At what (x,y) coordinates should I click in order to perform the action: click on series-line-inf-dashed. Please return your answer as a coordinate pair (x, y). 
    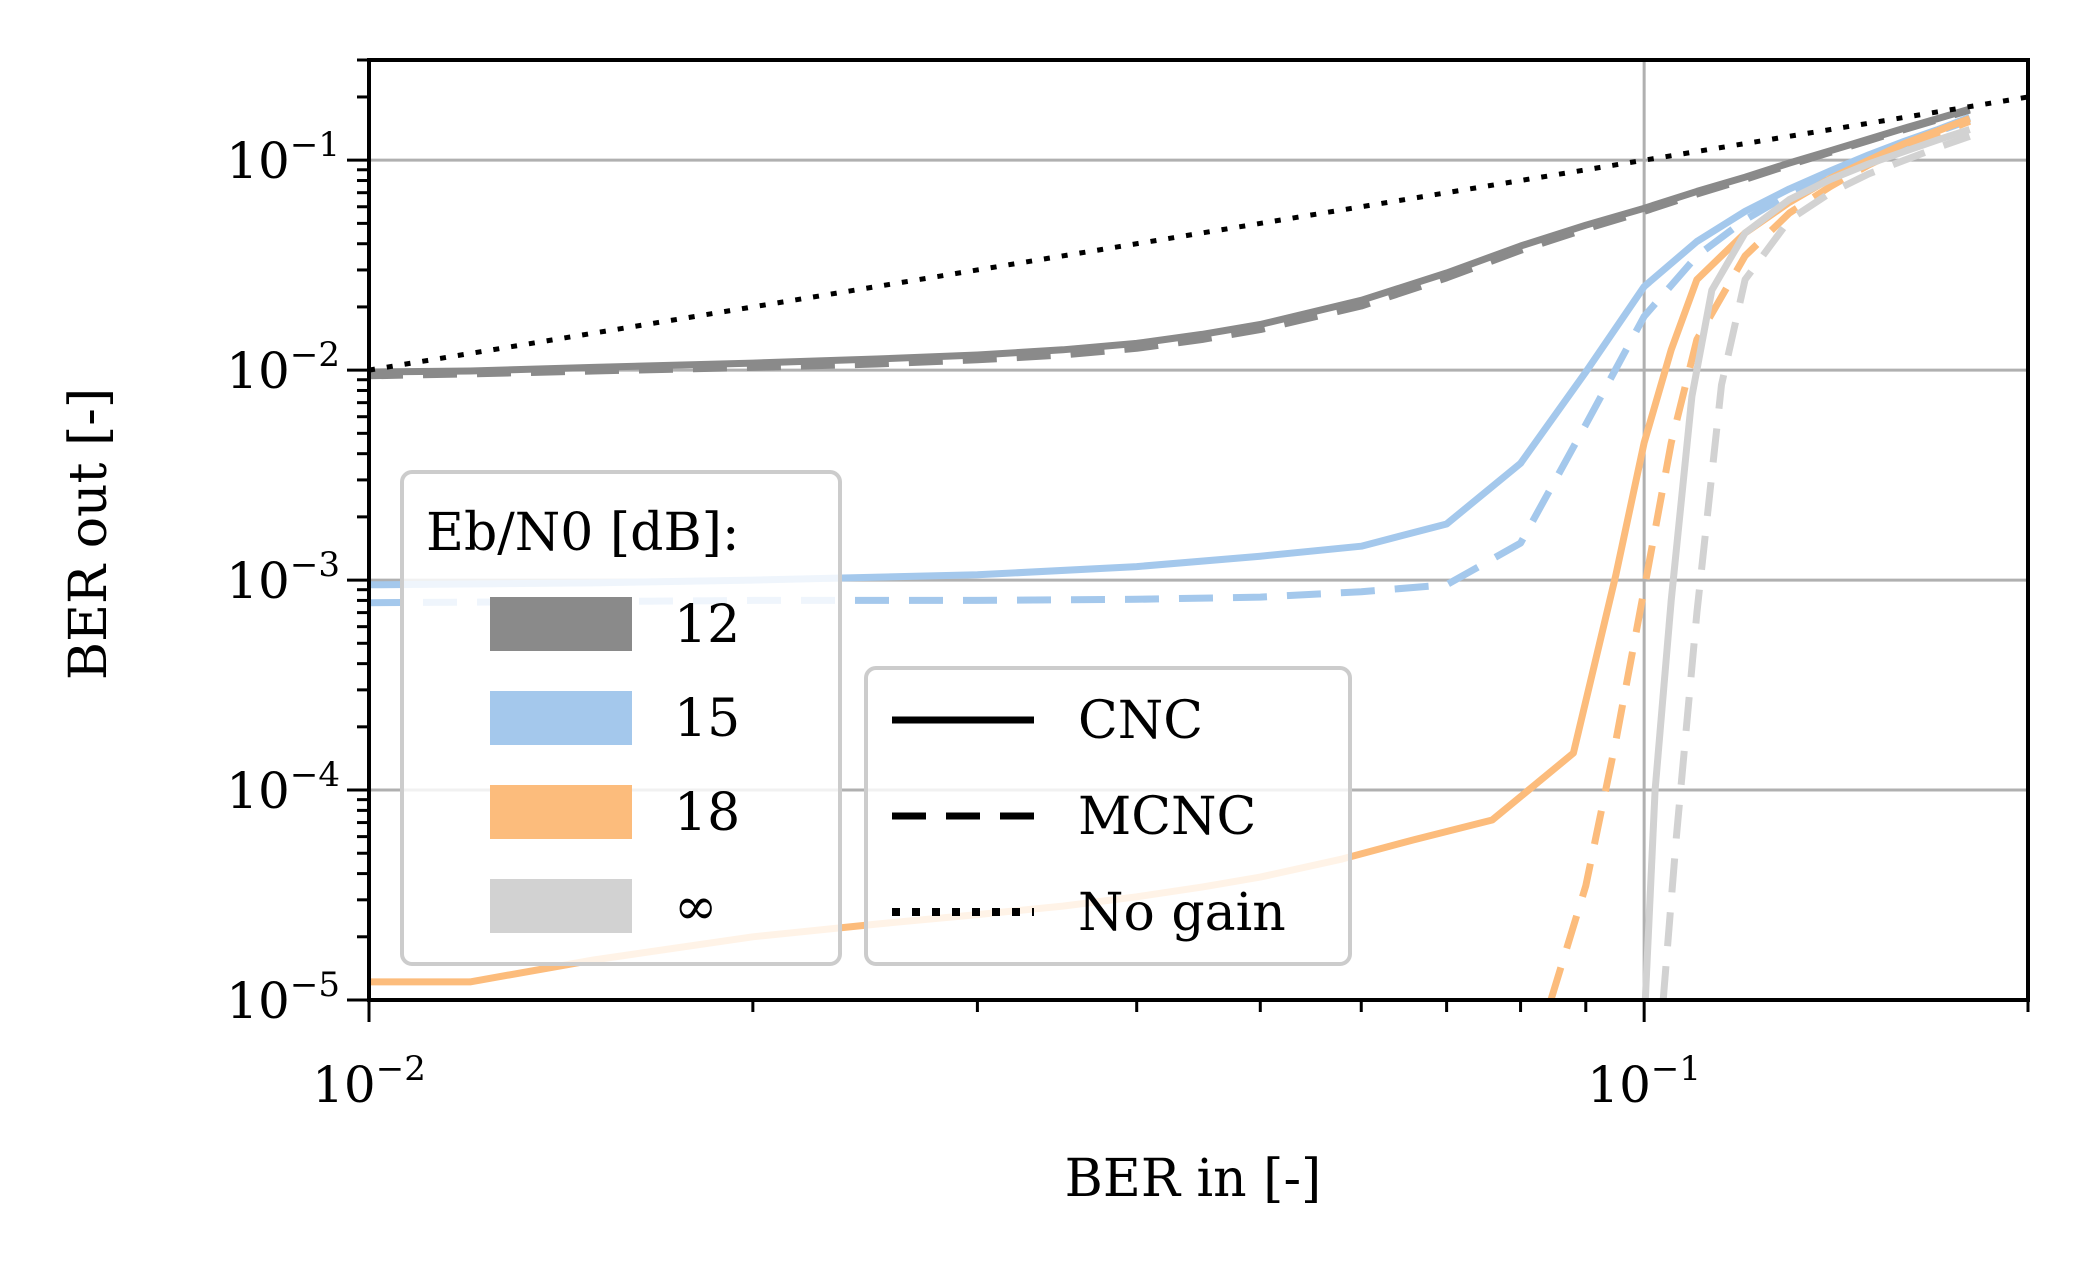
    Looking at the image, I should click on (1815, 566).